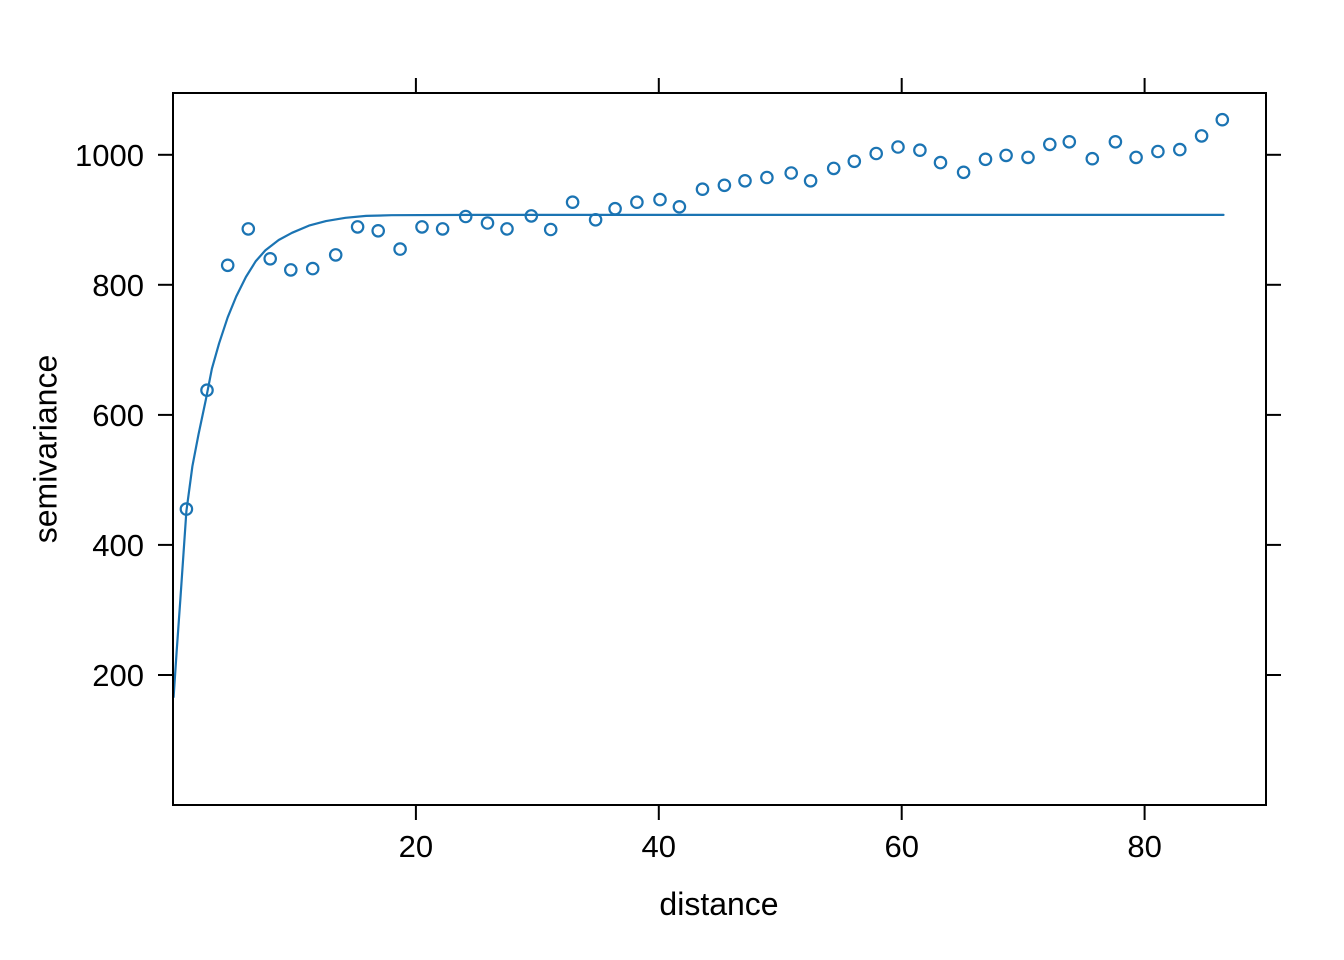  What do you see at coordinates (719, 904) in the screenshot?
I see `x-axis-title: distance` at bounding box center [719, 904].